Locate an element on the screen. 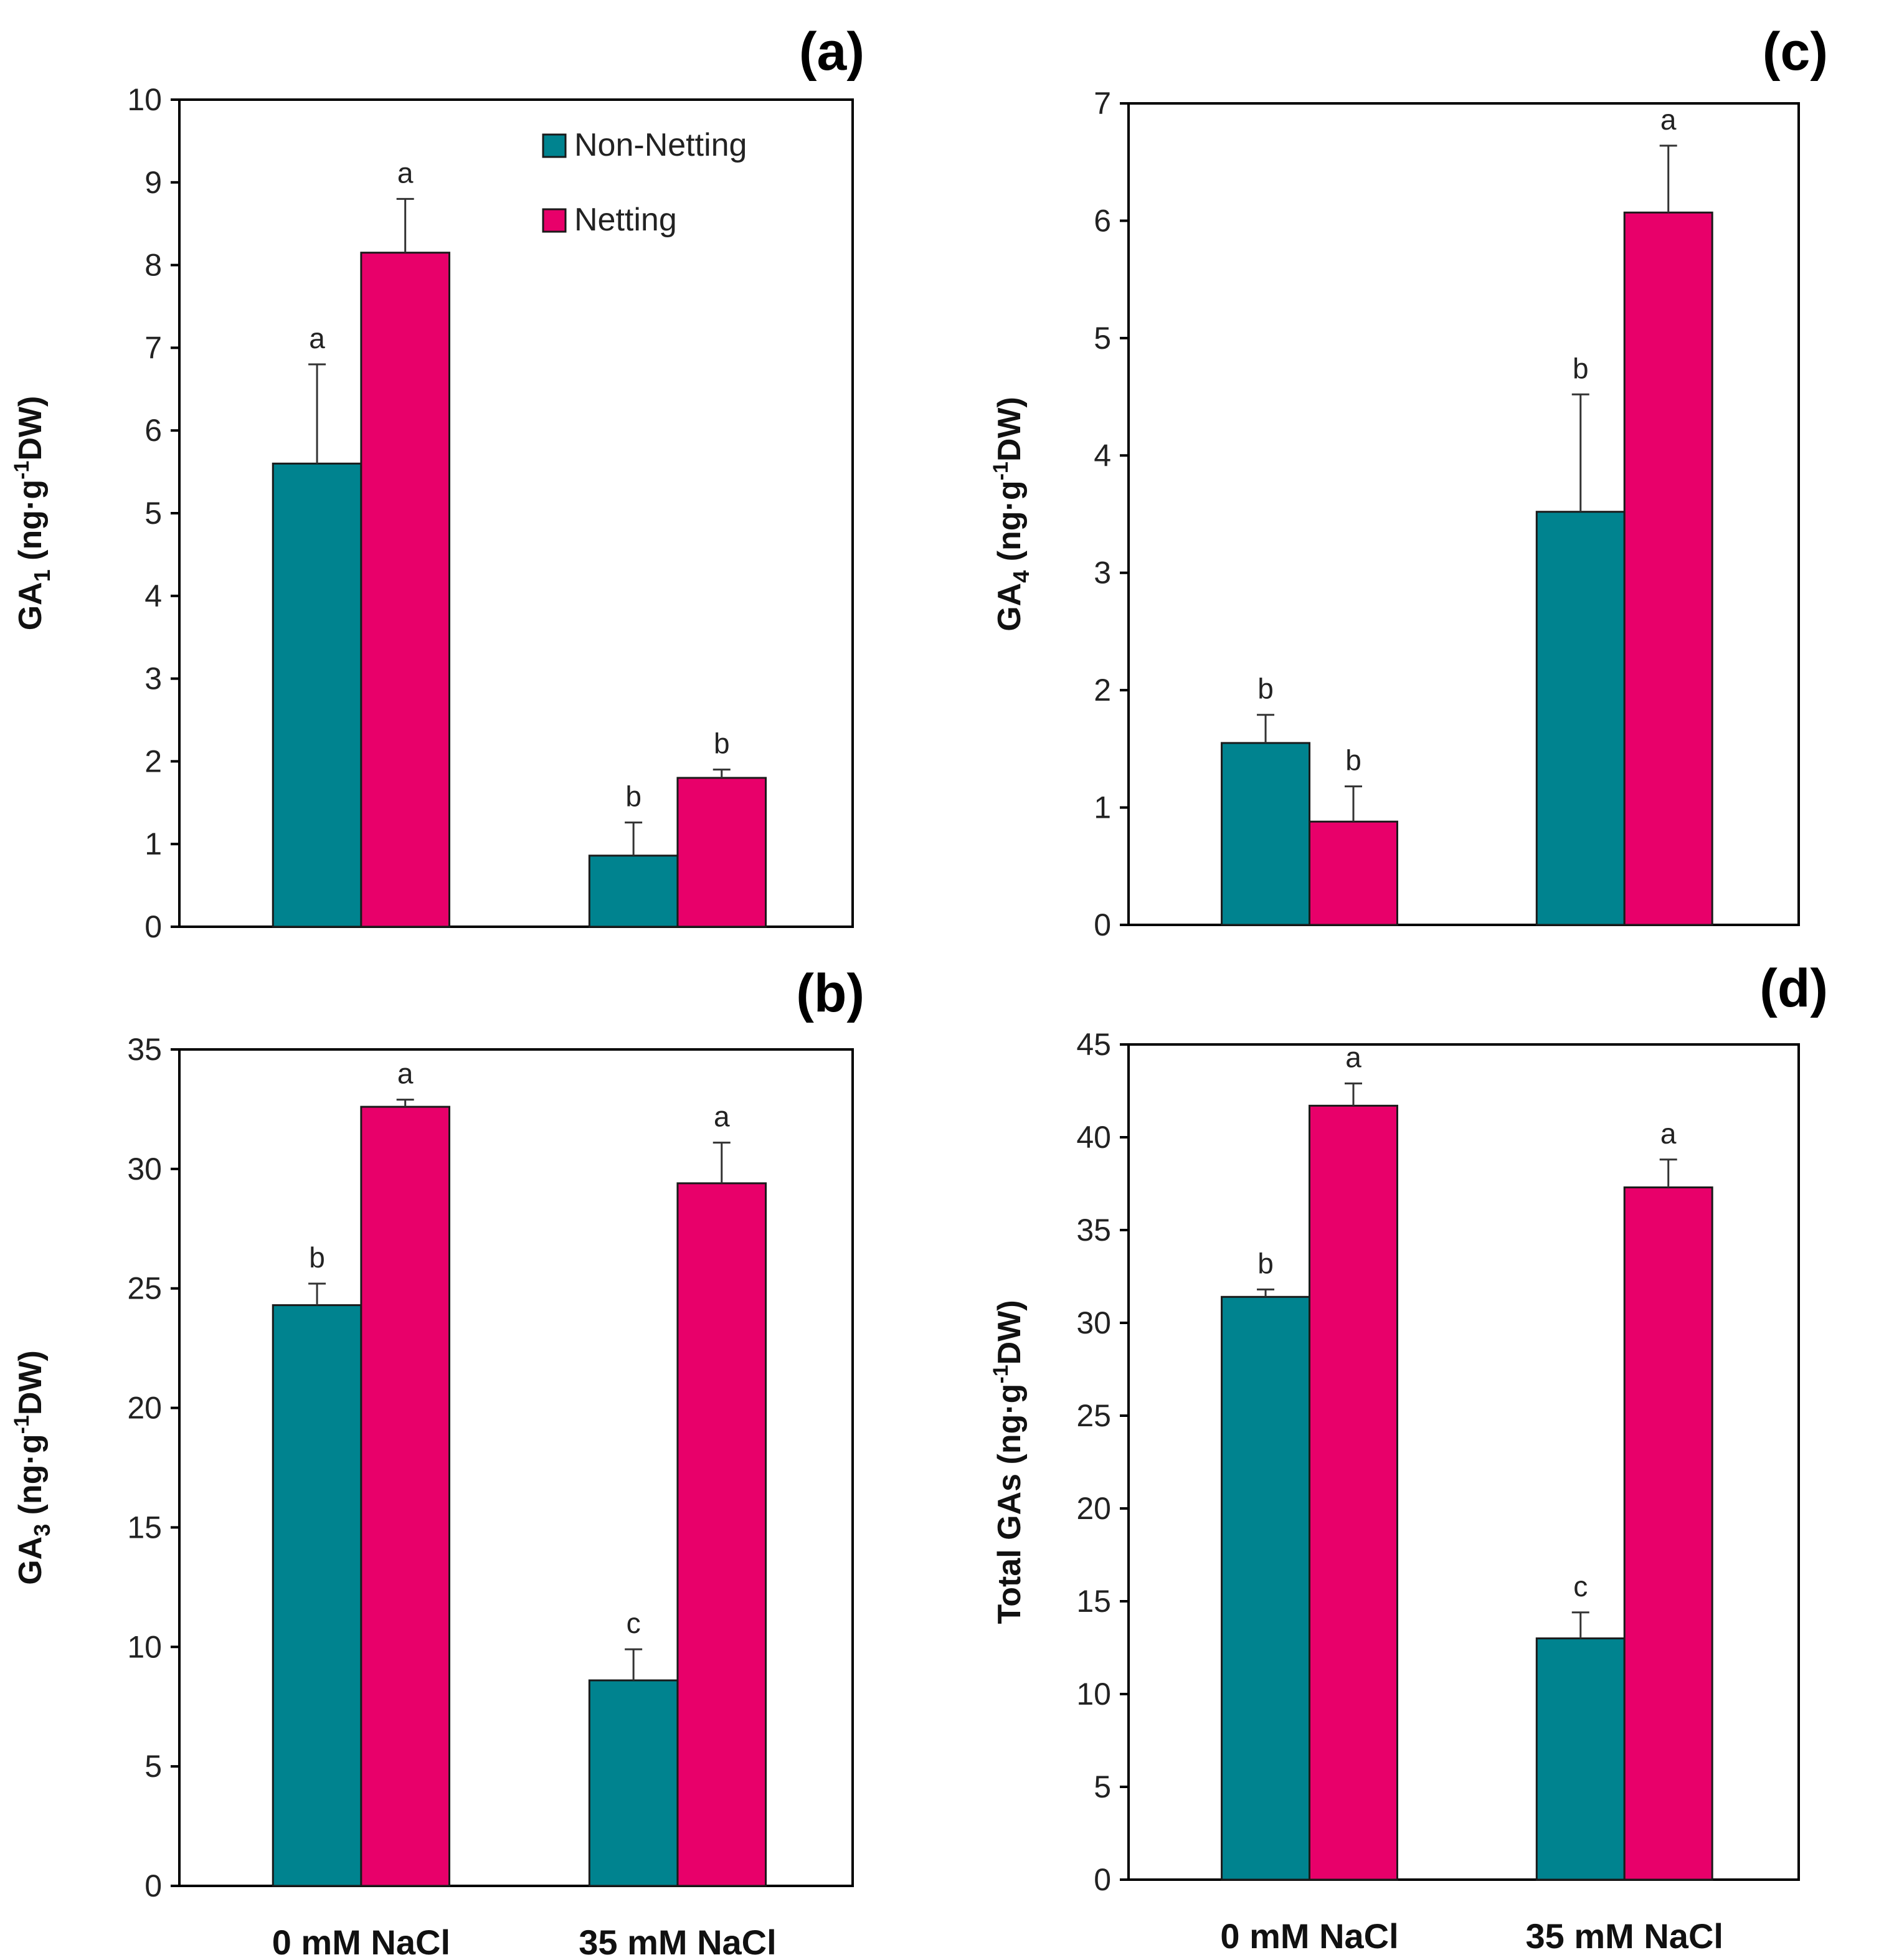 The width and height of the screenshot is (1889, 1960). legend-swatch-netting is located at coordinates (554, 220).